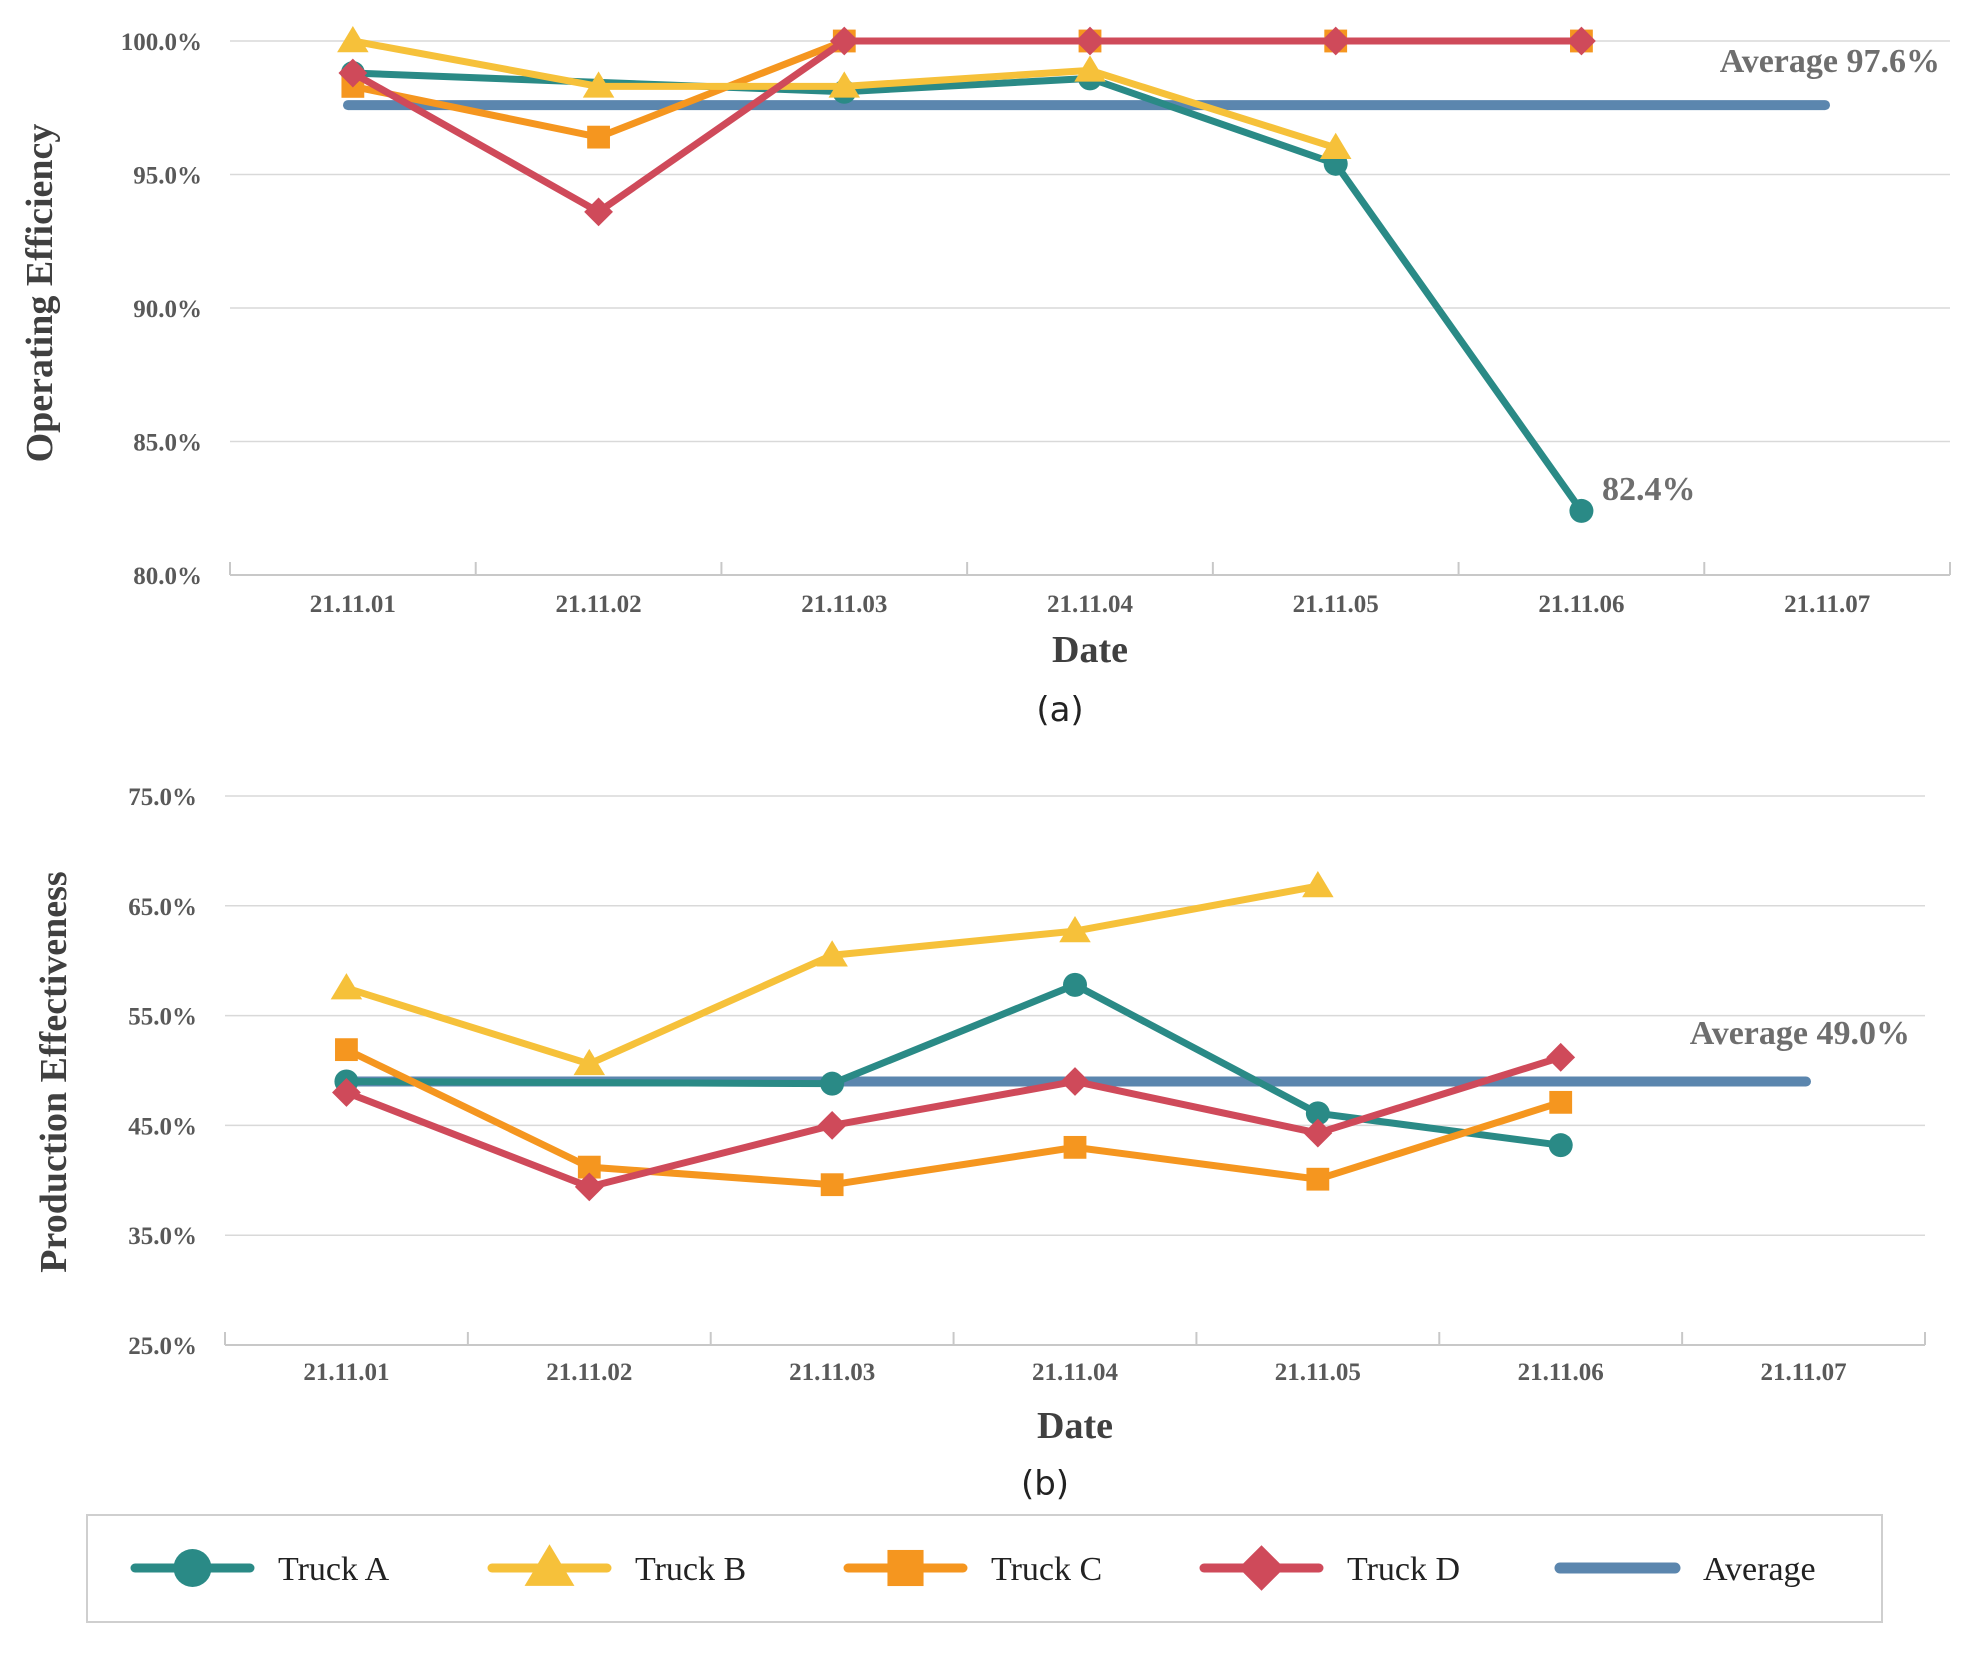 The width and height of the screenshot is (1983, 1656). I want to click on y-tick-label: 45.0%, so click(162, 1126).